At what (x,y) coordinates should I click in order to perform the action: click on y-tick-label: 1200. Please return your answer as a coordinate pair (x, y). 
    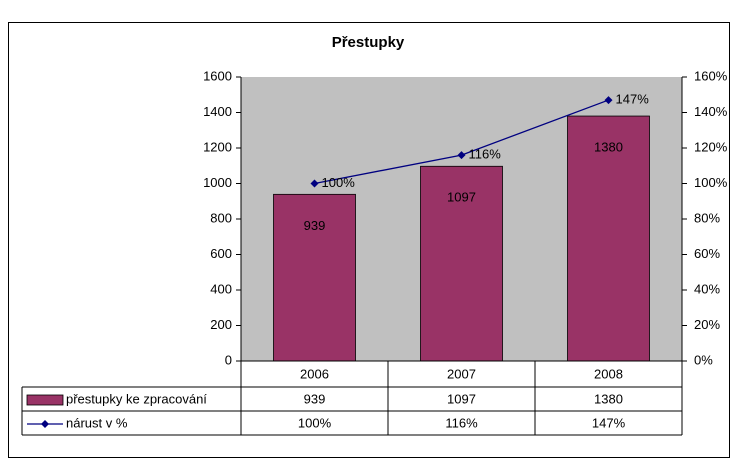
    Looking at the image, I should click on (217, 146).